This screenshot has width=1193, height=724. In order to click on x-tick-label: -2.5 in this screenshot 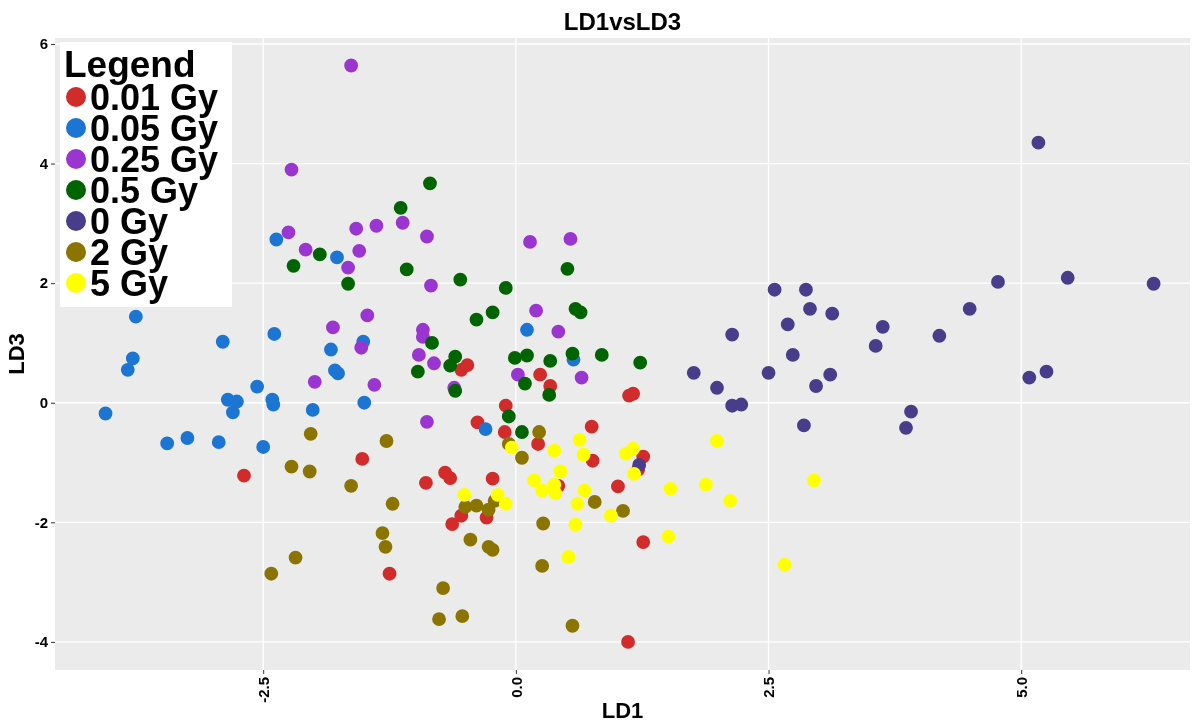, I will do `click(263, 690)`.